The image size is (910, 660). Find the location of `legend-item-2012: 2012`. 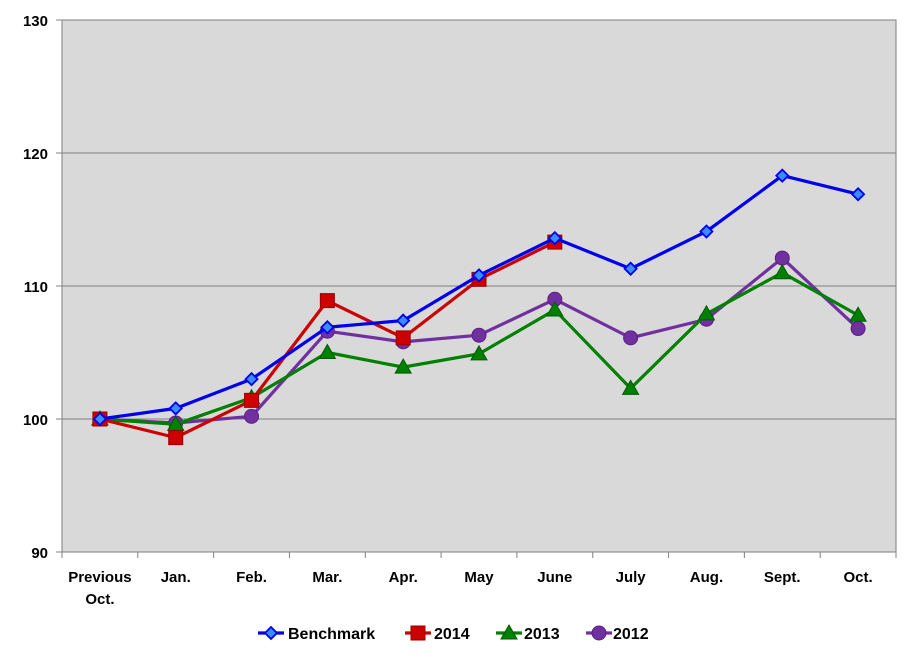

legend-item-2012: 2012 is located at coordinates (617, 634).